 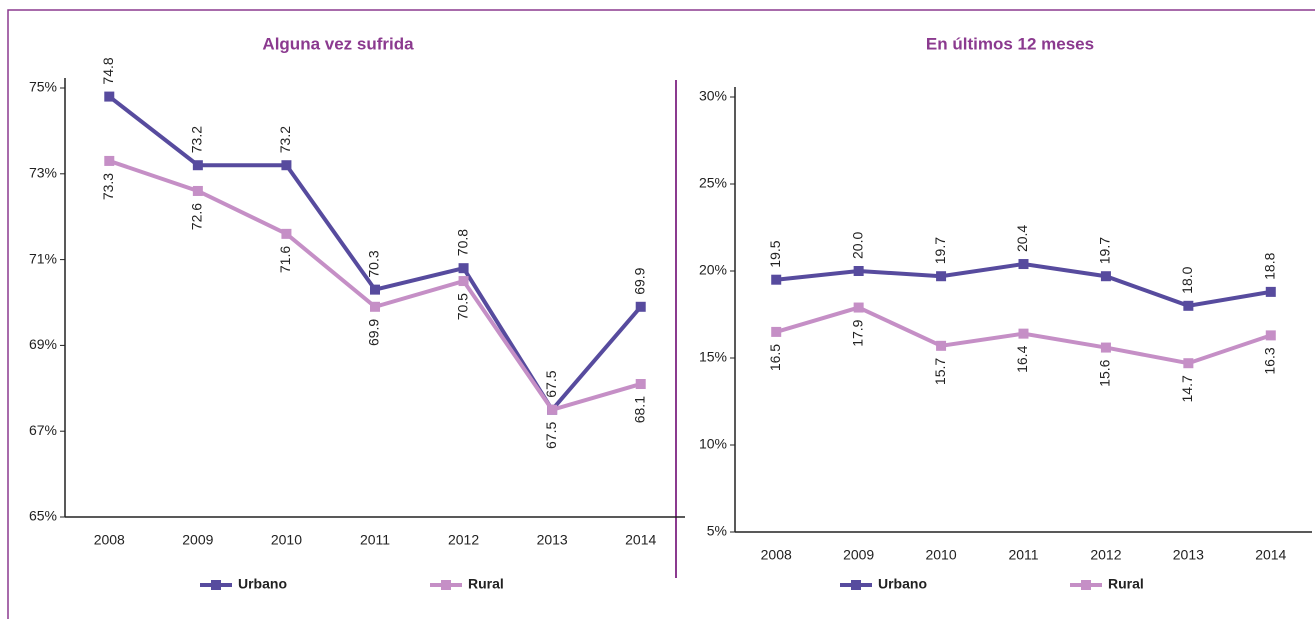 I want to click on data-label: 72.6, so click(x=197, y=216).